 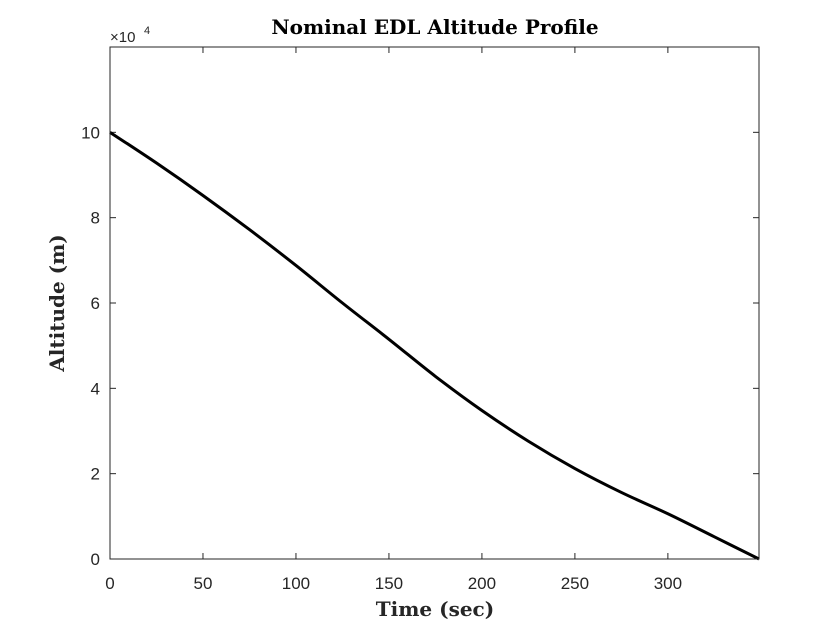 What do you see at coordinates (90, 346) in the screenshot?
I see `y-tick-labels: 0 2 4 6 8 10` at bounding box center [90, 346].